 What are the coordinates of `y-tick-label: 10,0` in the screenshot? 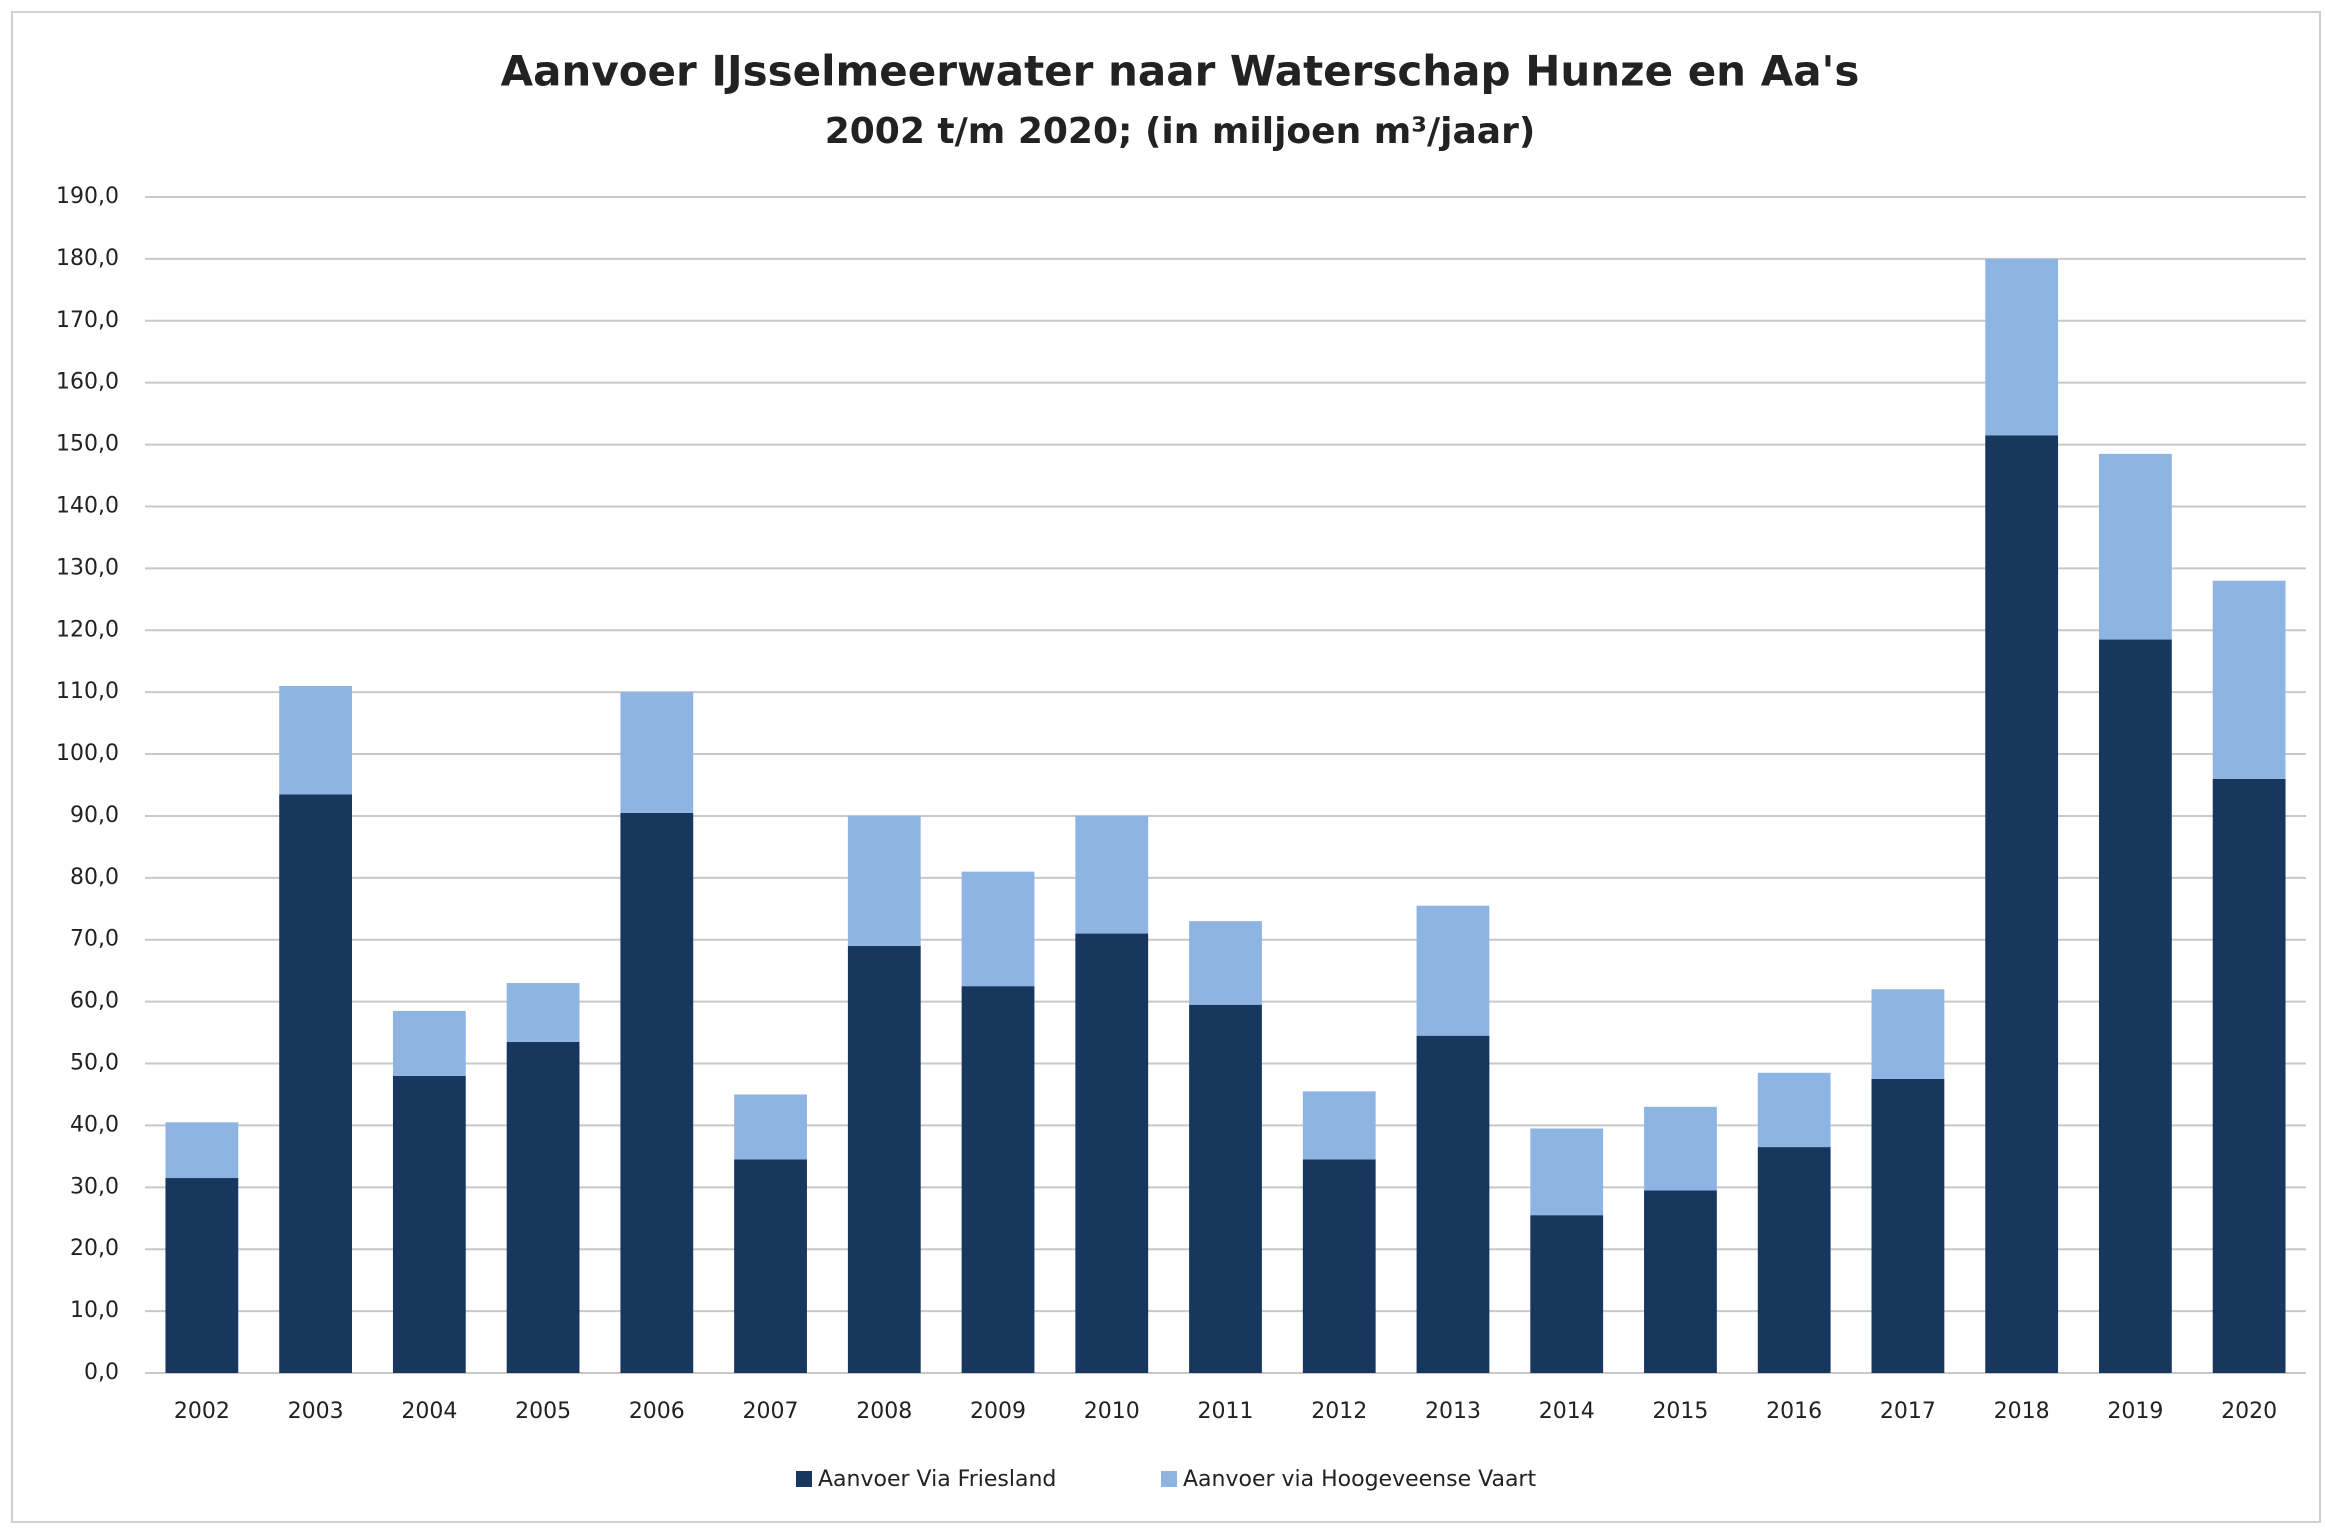 It's located at (94, 1310).